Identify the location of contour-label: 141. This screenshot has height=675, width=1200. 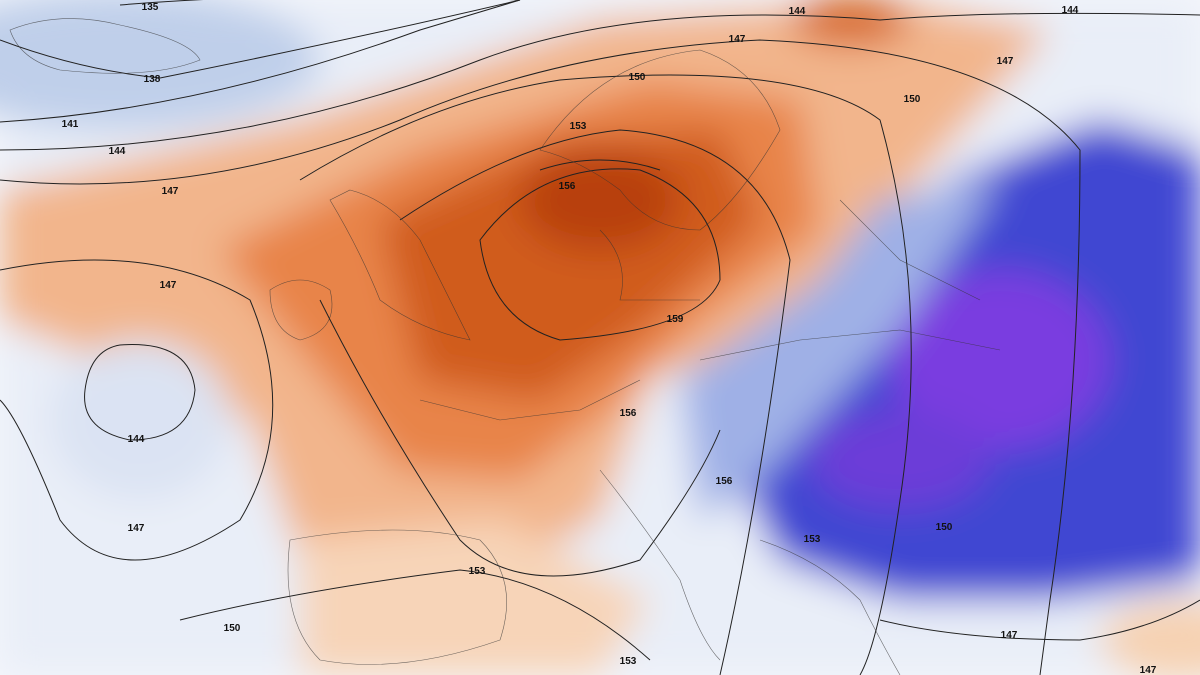
(70, 124).